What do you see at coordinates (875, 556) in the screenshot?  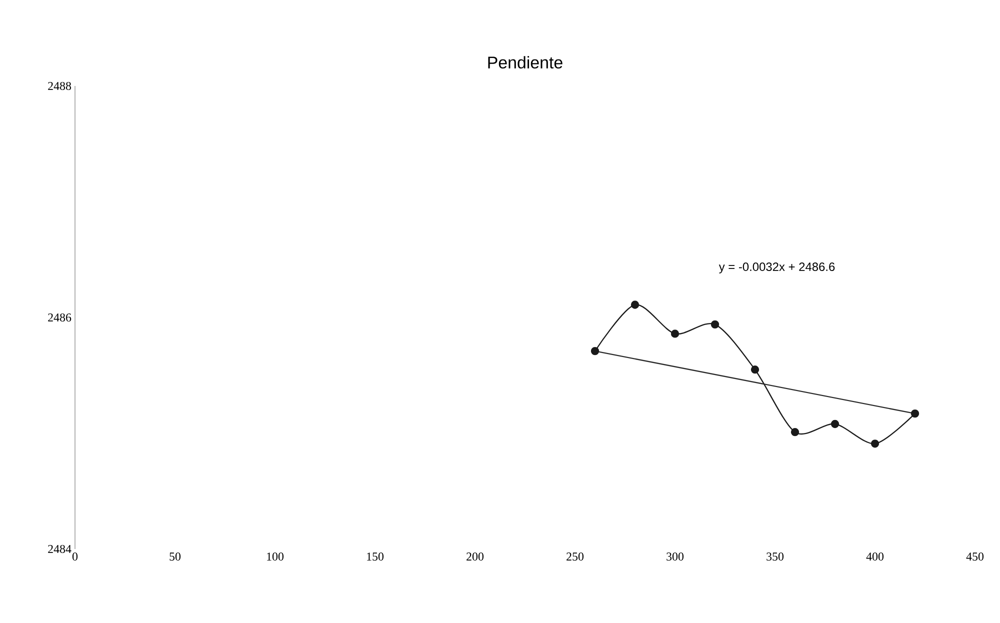 I see `x-tick-label: 400` at bounding box center [875, 556].